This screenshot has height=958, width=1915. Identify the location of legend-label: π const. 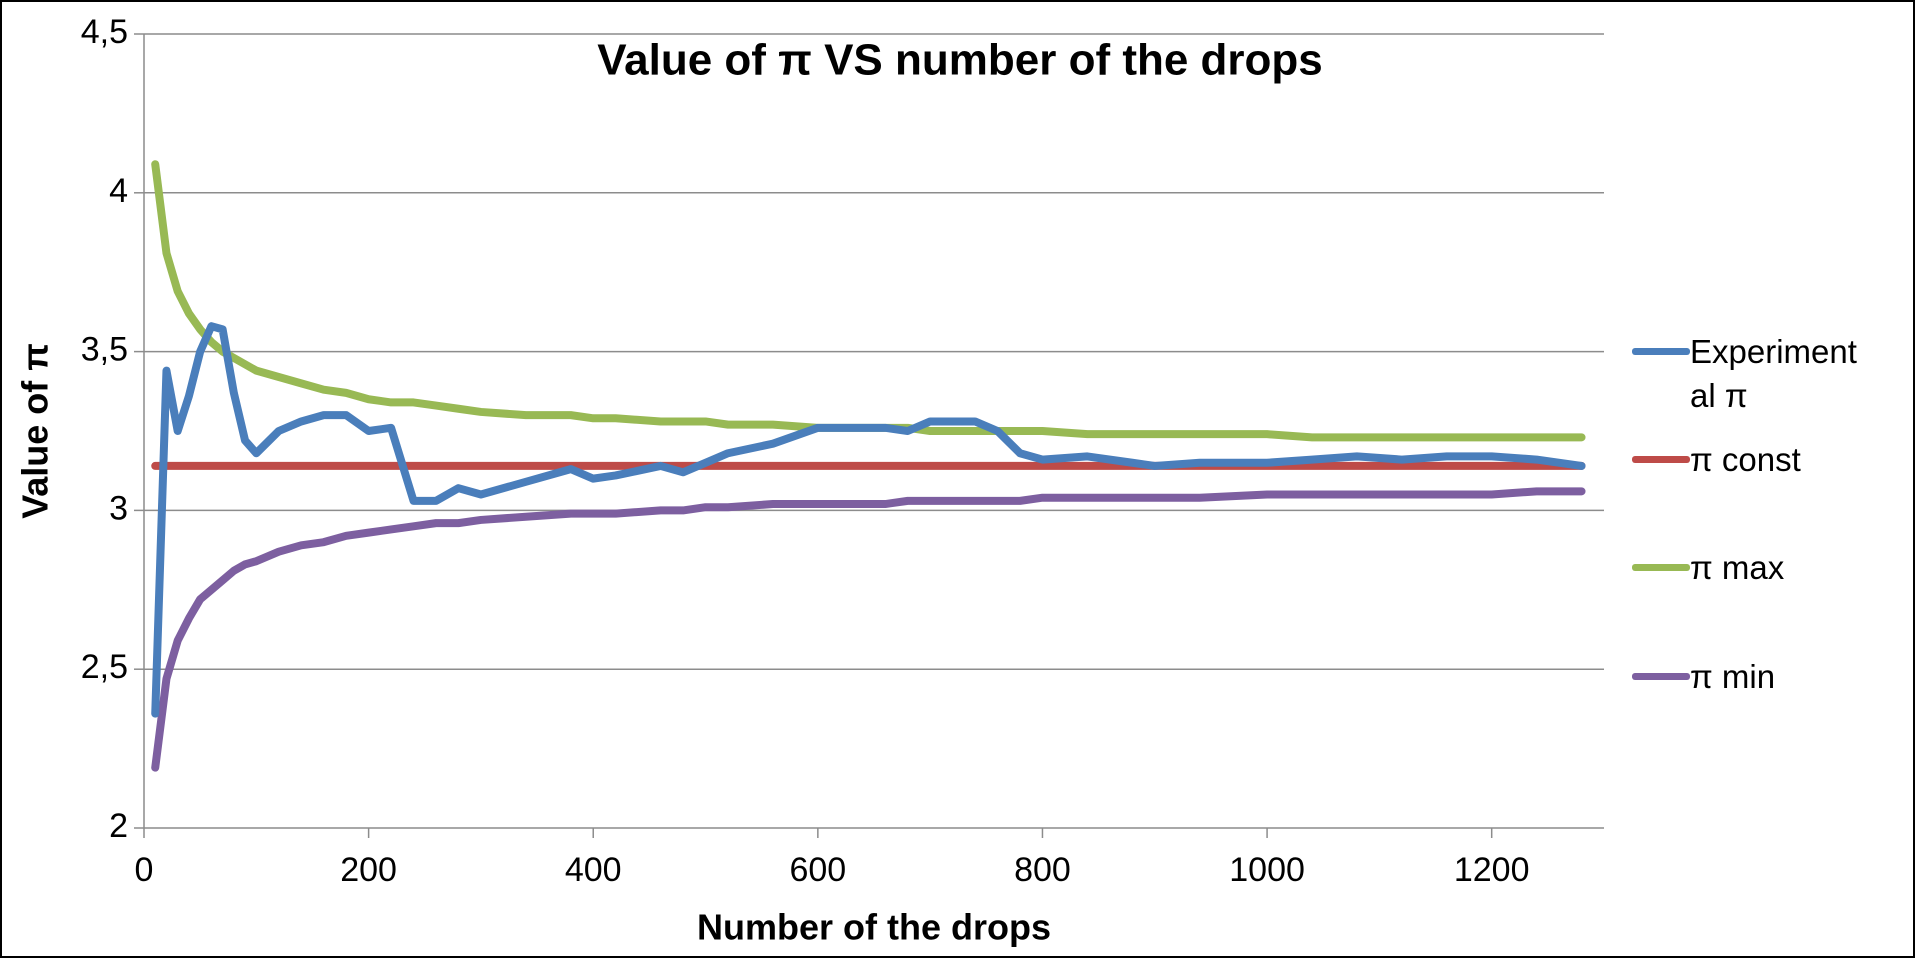
(1745, 459).